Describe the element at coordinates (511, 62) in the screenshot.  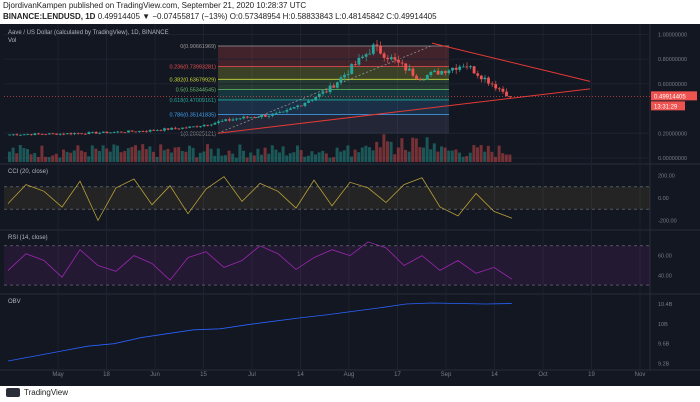
I see `trendline-upper` at that location.